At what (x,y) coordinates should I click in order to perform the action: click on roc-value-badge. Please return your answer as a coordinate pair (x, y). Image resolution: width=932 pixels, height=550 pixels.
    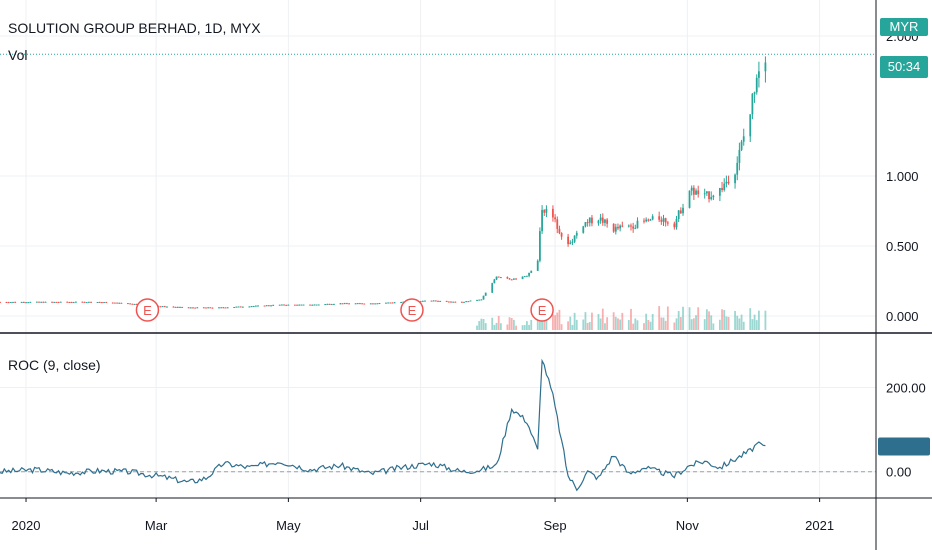
    Looking at the image, I should click on (904, 446).